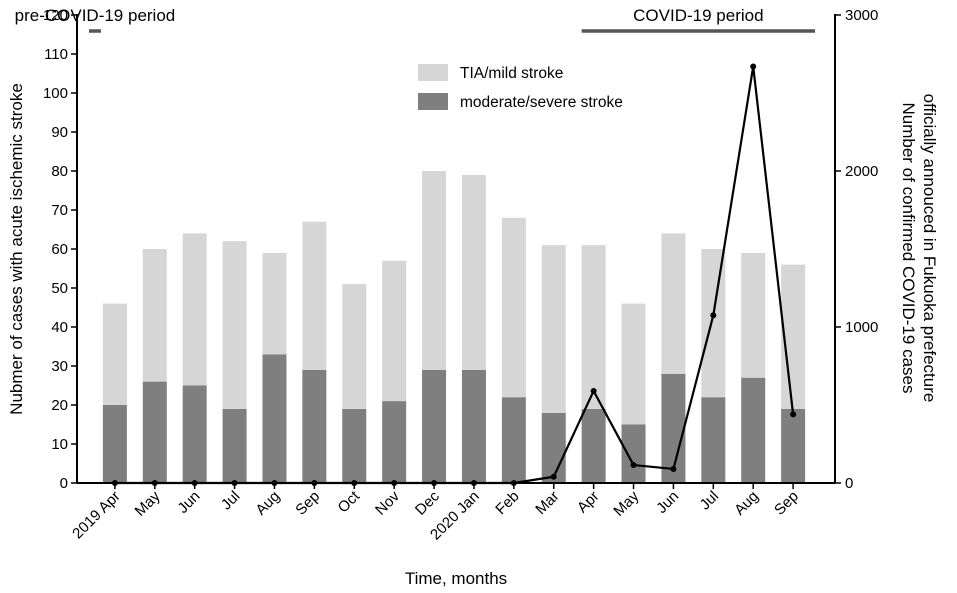 The width and height of the screenshot is (957, 593). Describe the element at coordinates (55, 93) in the screenshot. I see `left-tick-label-100: 100` at that location.